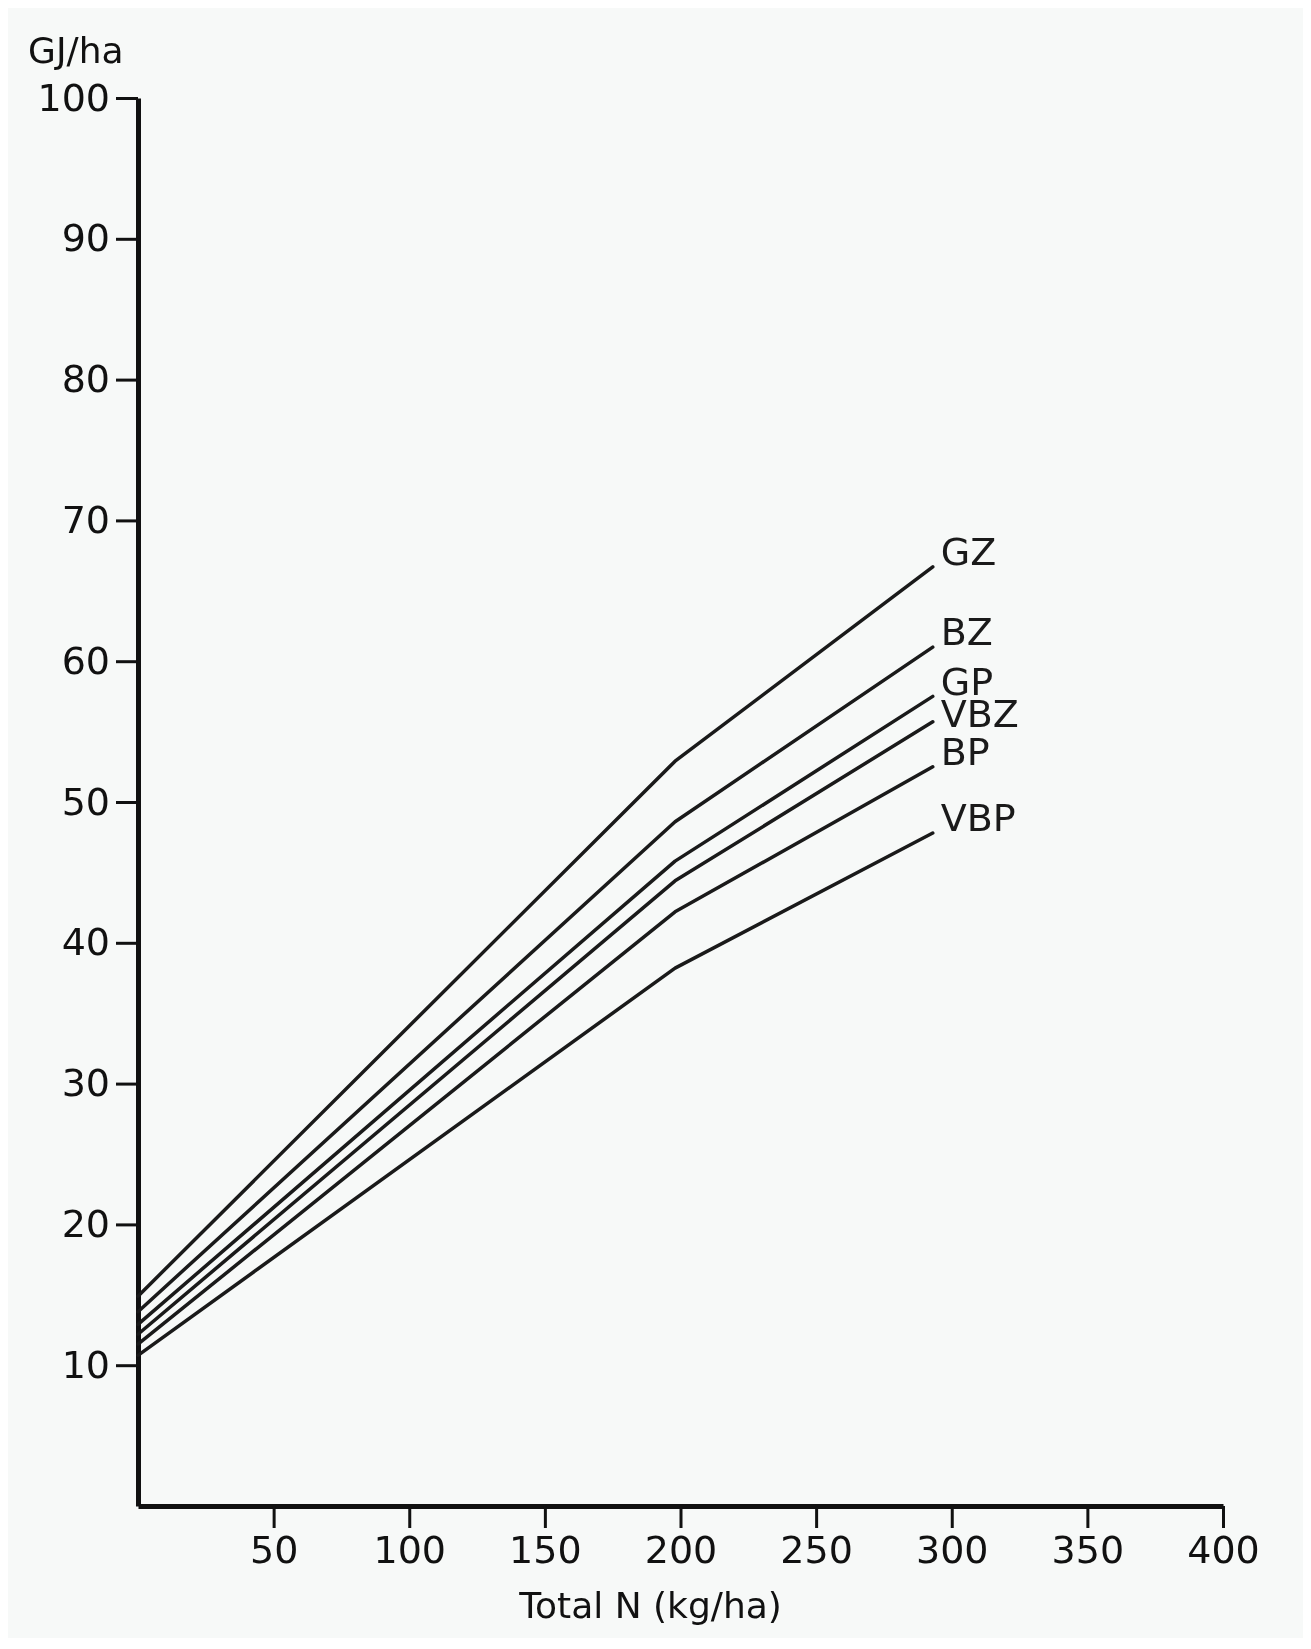 This screenshot has height=1649, width=1311. I want to click on y-tick-label: 90, so click(85, 238).